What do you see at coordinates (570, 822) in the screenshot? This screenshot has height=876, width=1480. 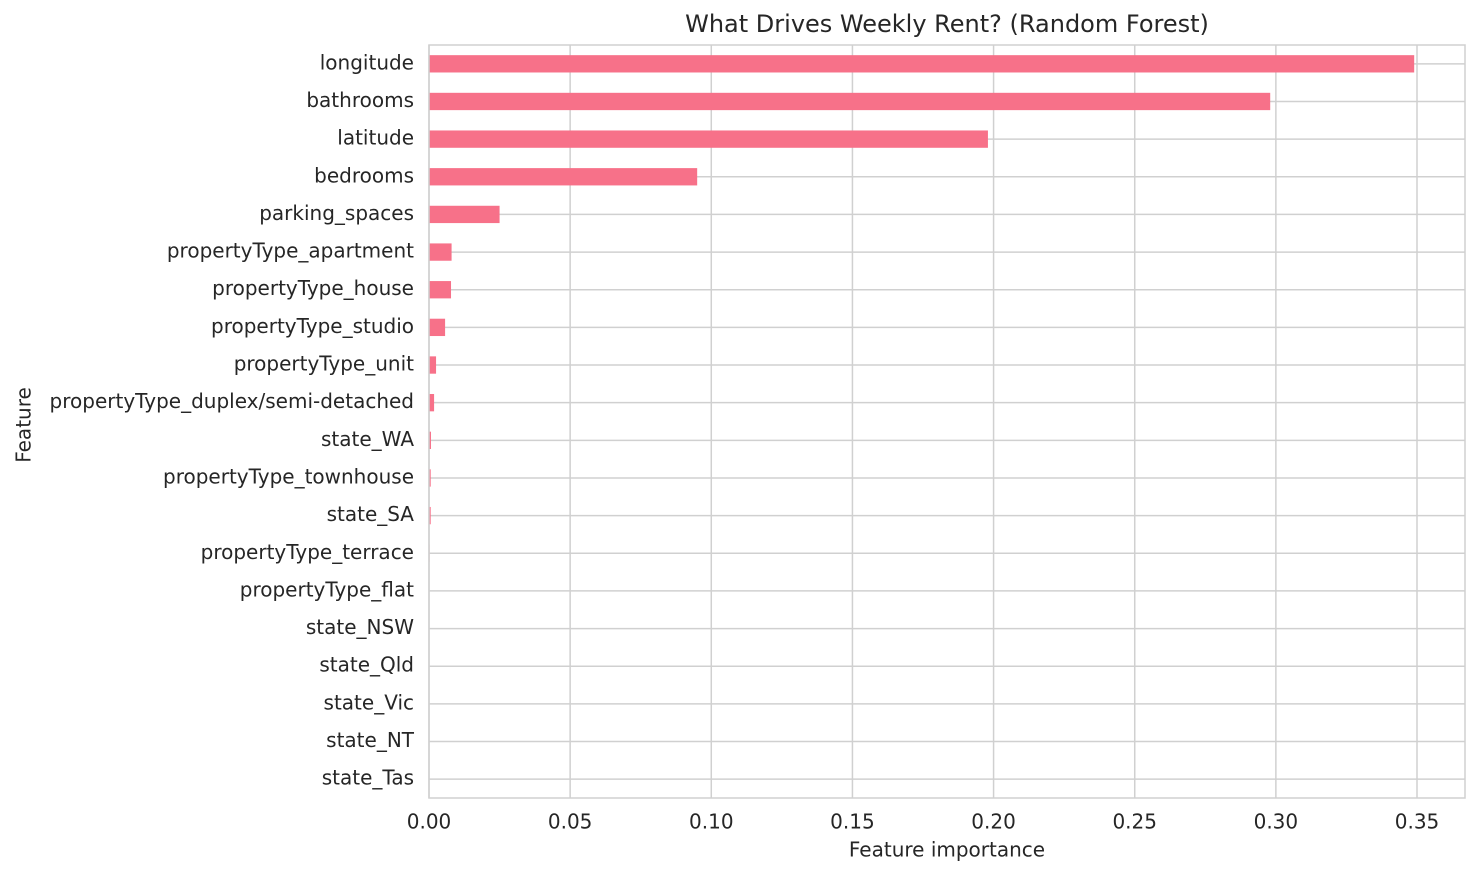 I see `x-tick-label: 0.05` at bounding box center [570, 822].